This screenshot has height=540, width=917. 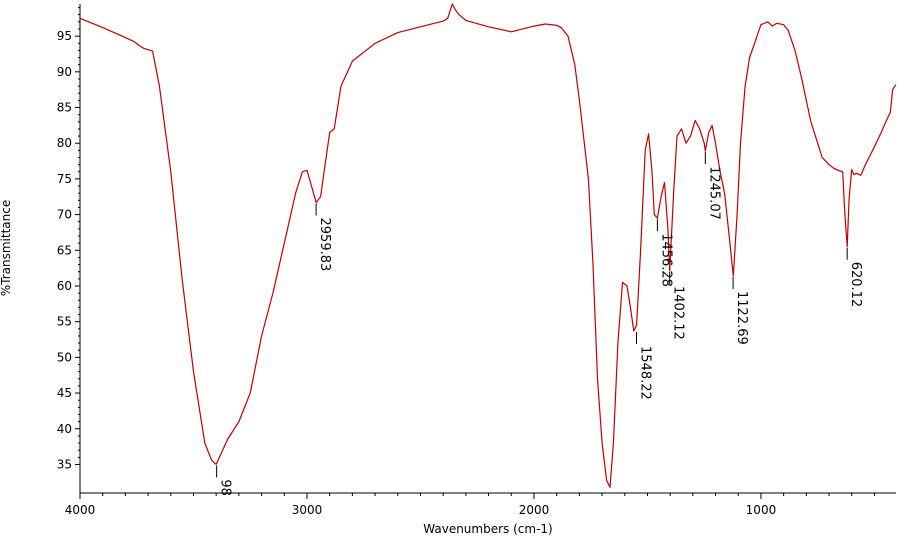 I want to click on peak-label: 1402.12, so click(x=678, y=313).